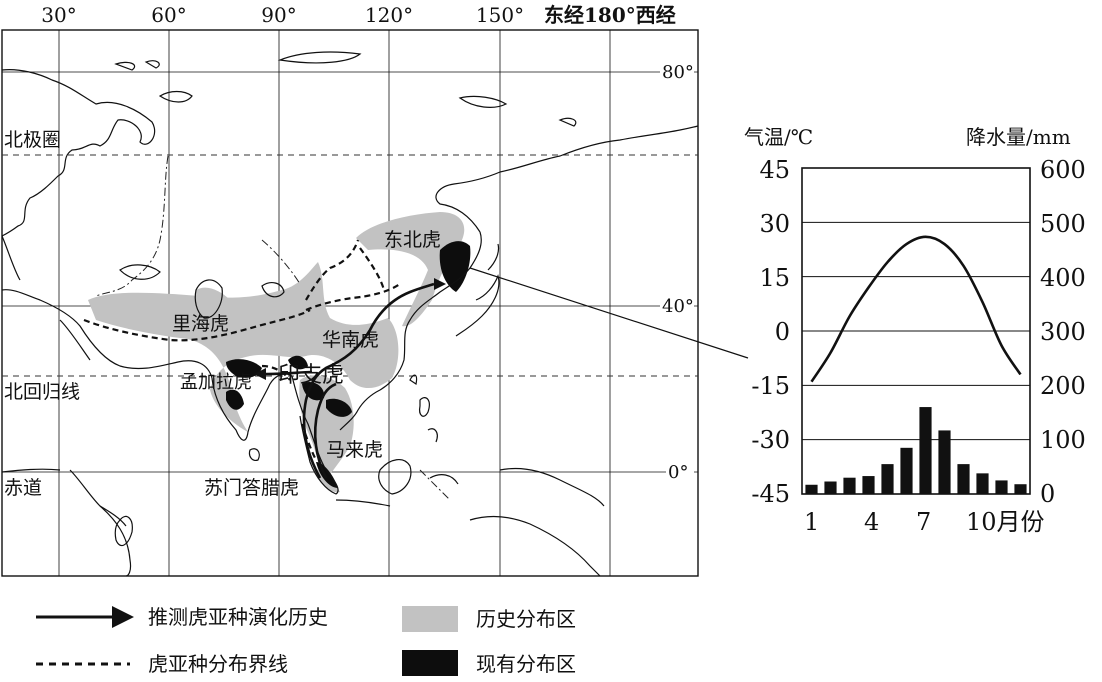 This screenshot has width=1102, height=682. What do you see at coordinates (1018, 137) in the screenshot?
I see `precip-axis-title: 降水量/mm` at bounding box center [1018, 137].